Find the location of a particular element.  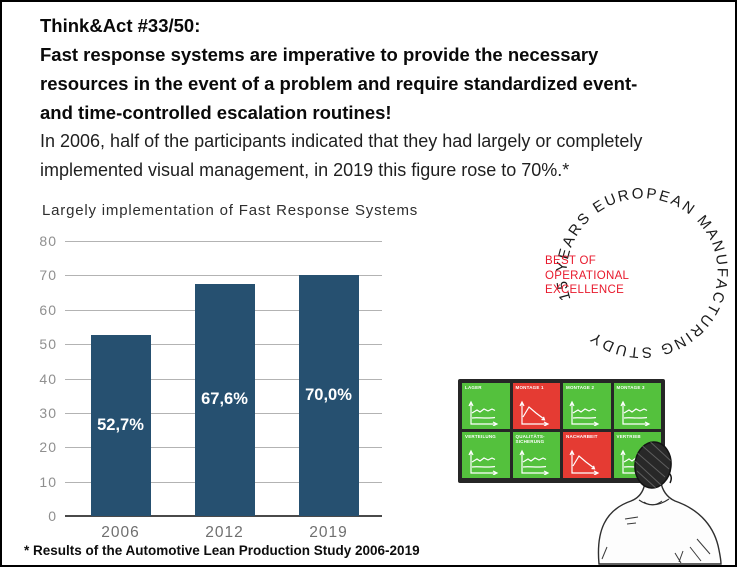

headline-line-3: and time-controlled escalation routines! is located at coordinates (216, 112).